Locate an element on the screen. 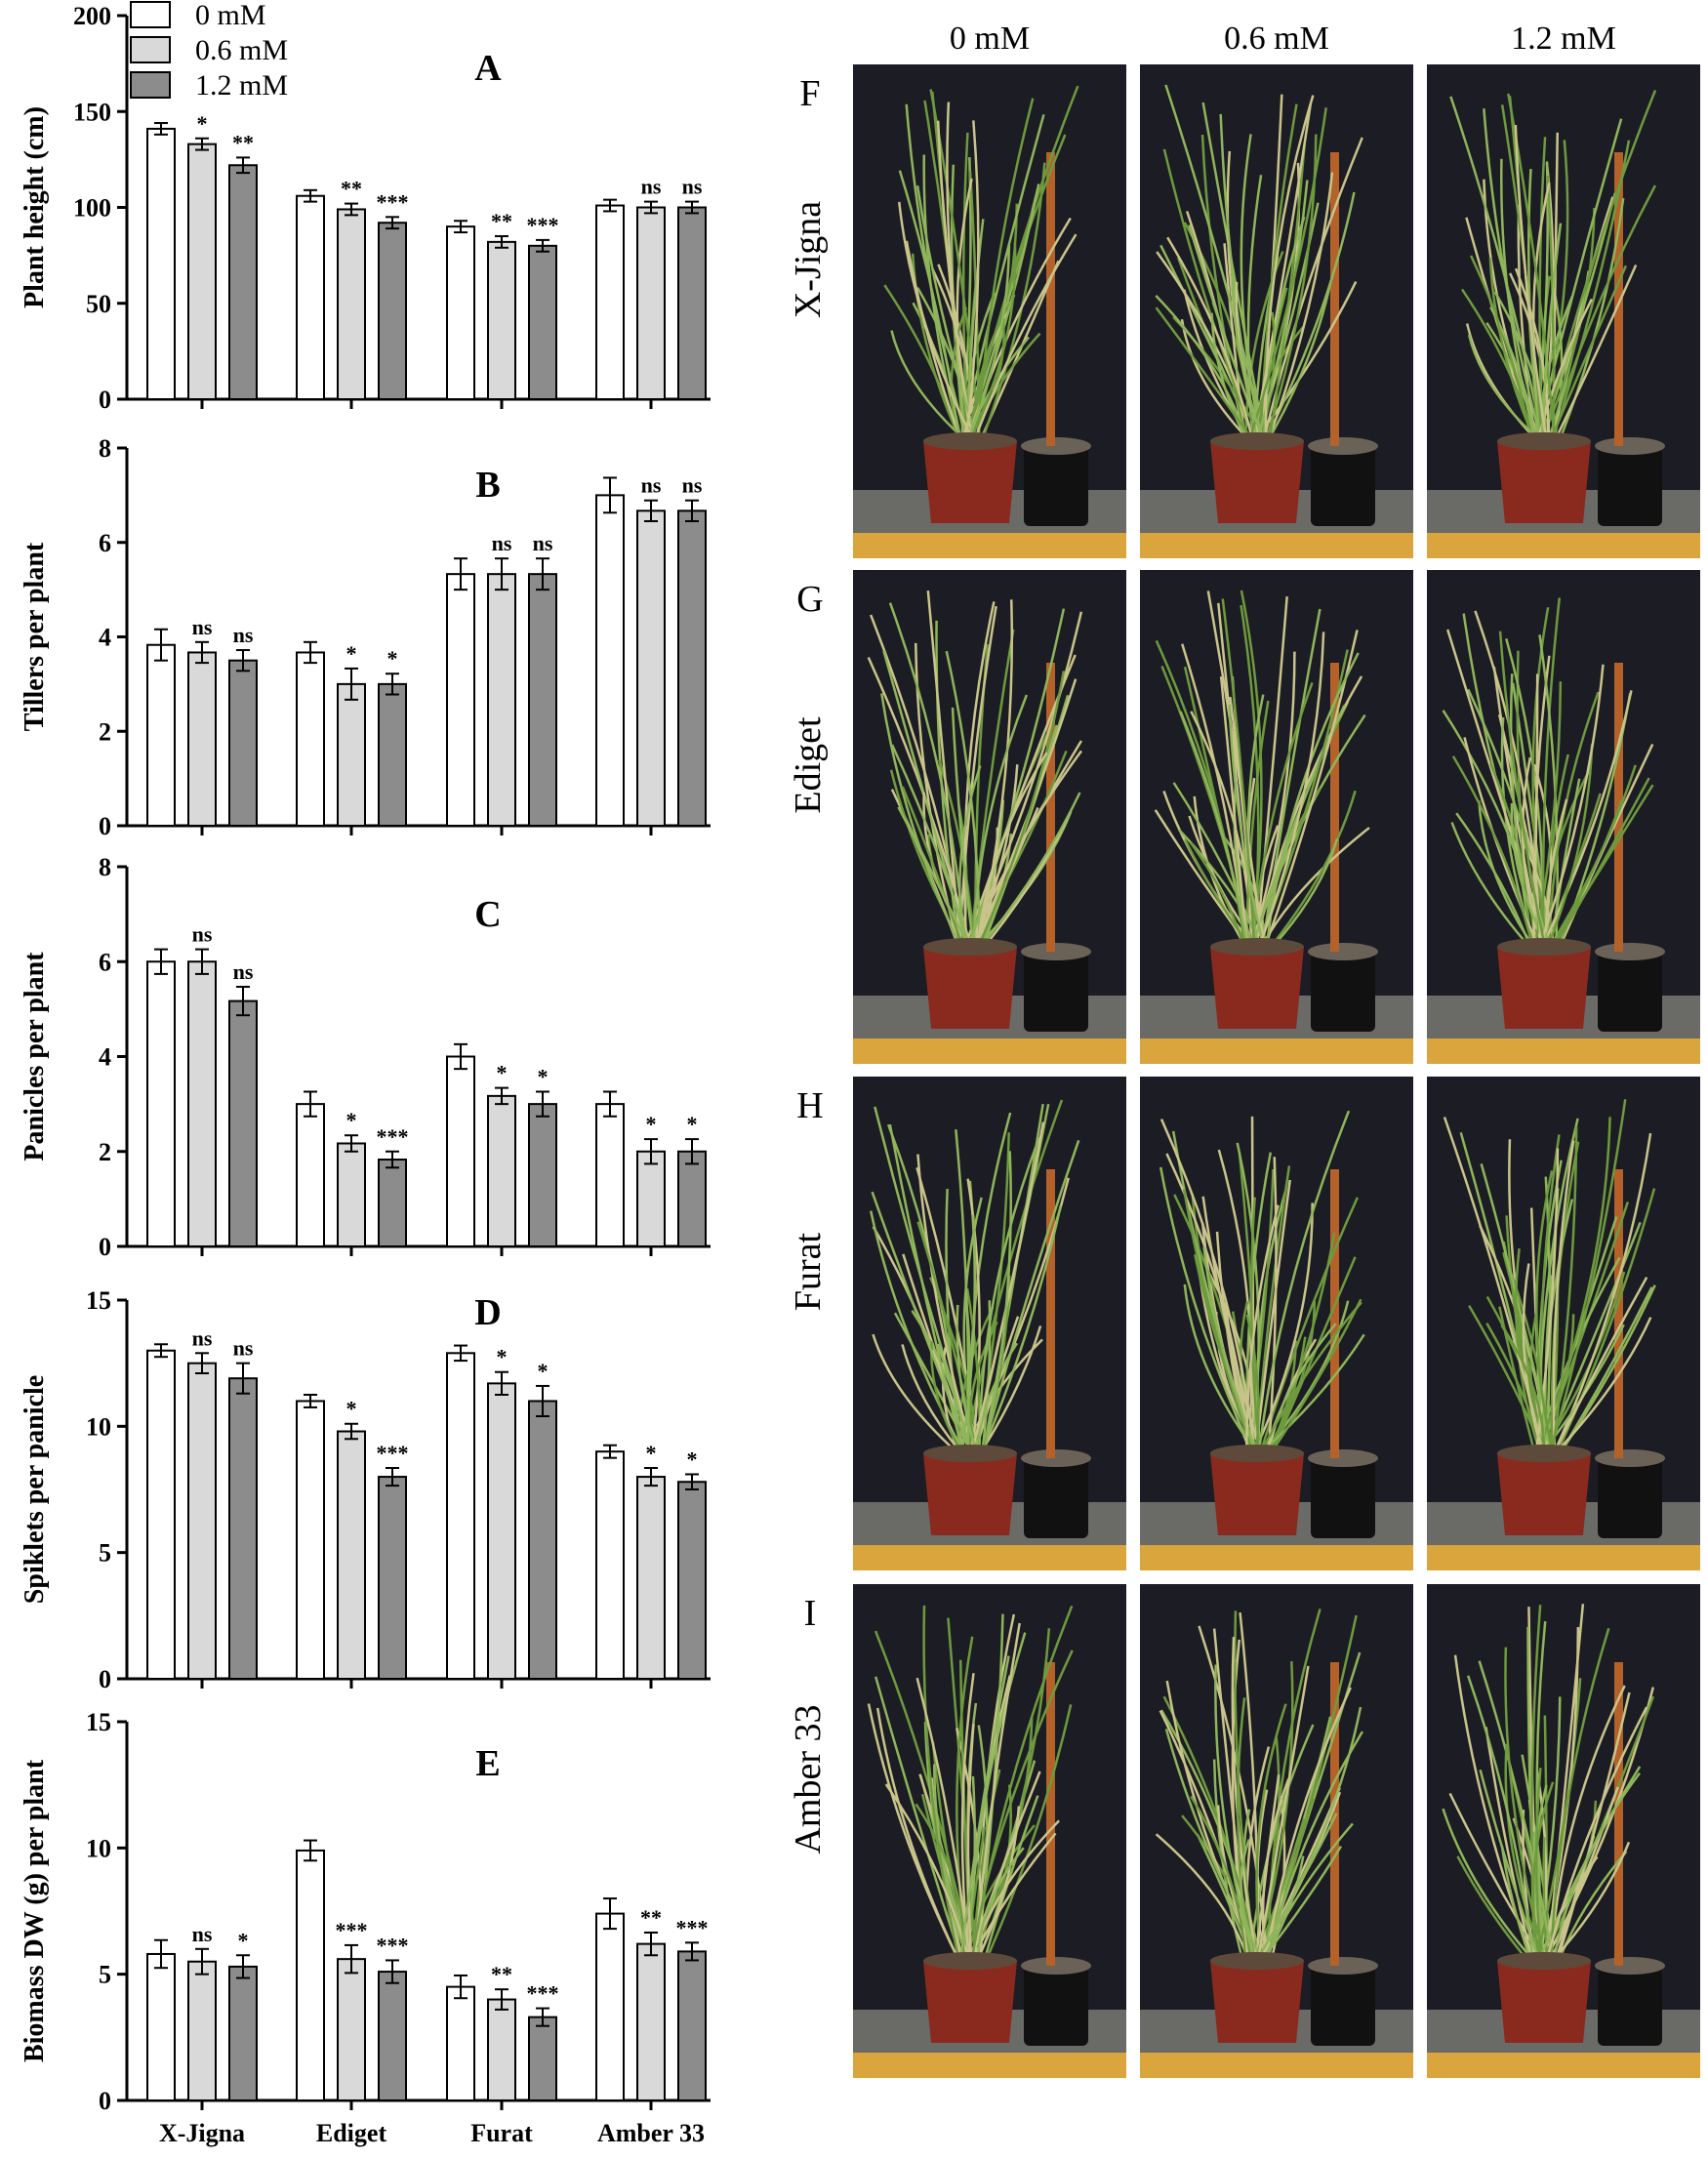 The height and width of the screenshot is (2159, 1708). plant-photo is located at coordinates (989, 1323).